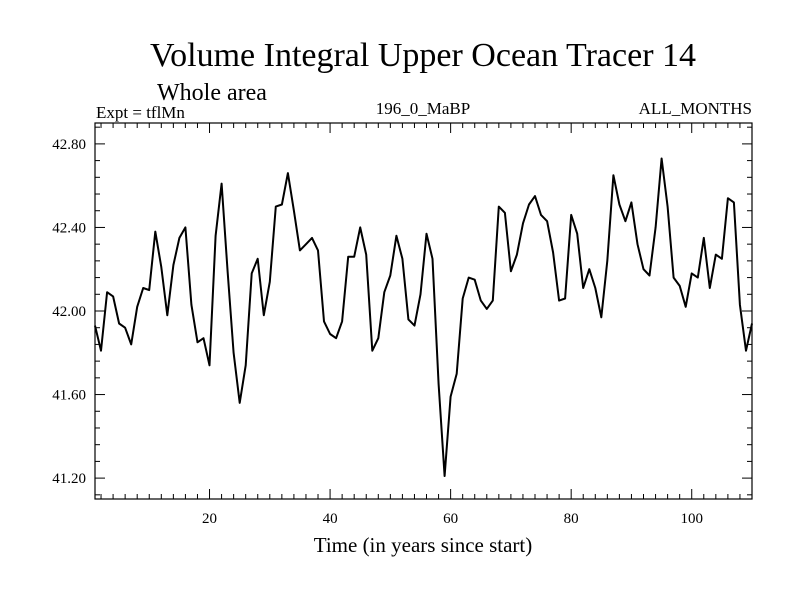 This screenshot has width=800, height=600. I want to click on y-tick-label: 42.00, so click(69, 312).